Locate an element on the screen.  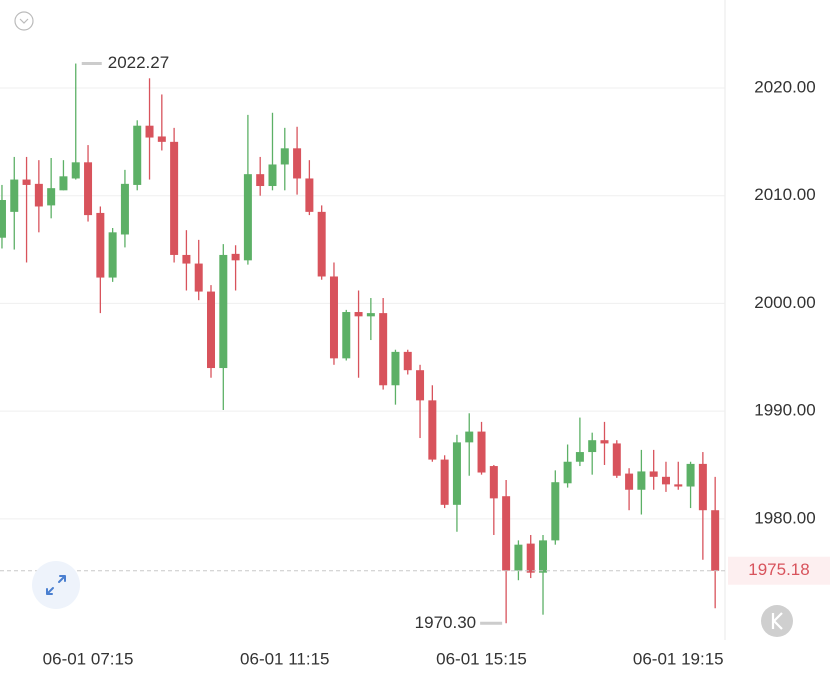
x-tick-label: 06-01 11:15 is located at coordinates (284, 658).